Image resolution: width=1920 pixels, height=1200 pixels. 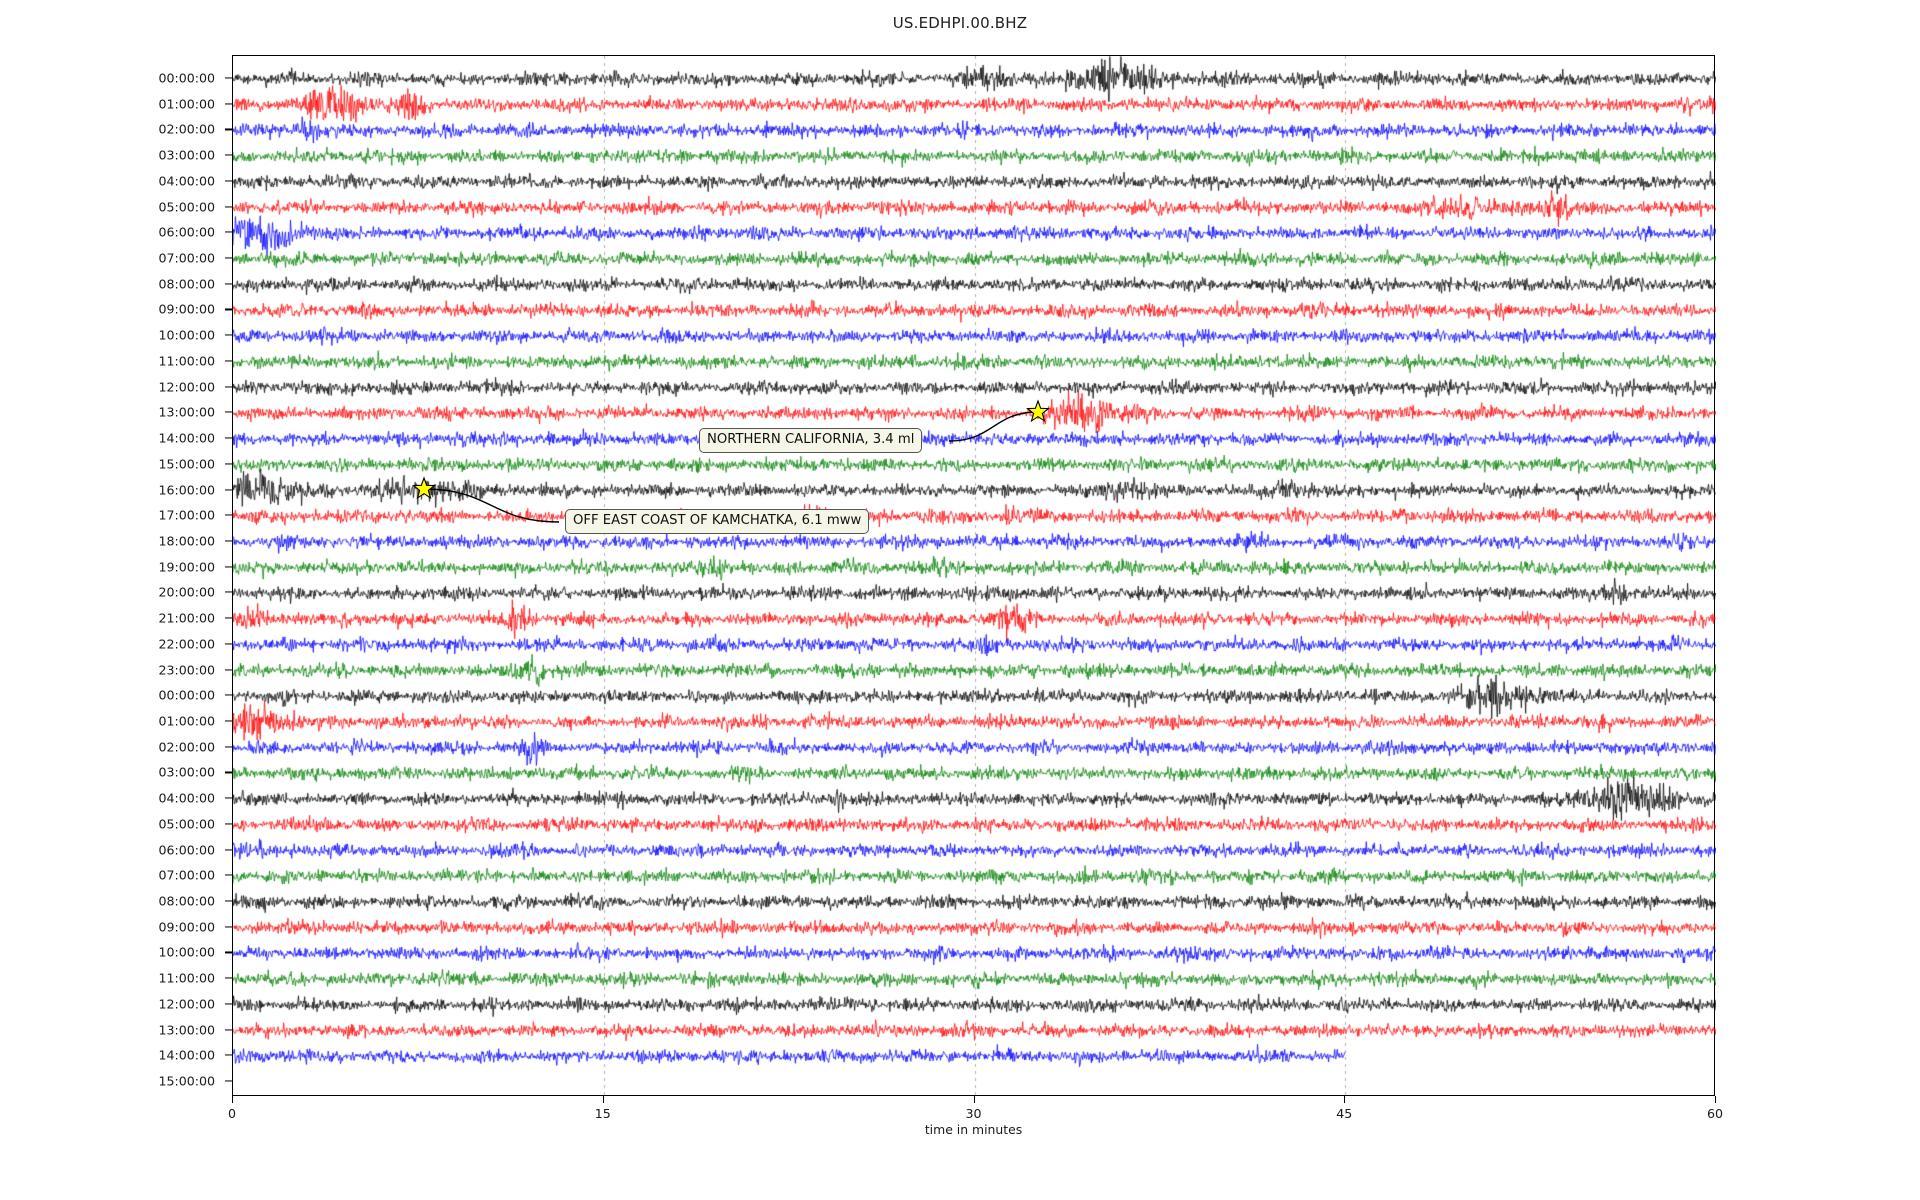 I want to click on x-tick-label: 60, so click(x=1715, y=1113).